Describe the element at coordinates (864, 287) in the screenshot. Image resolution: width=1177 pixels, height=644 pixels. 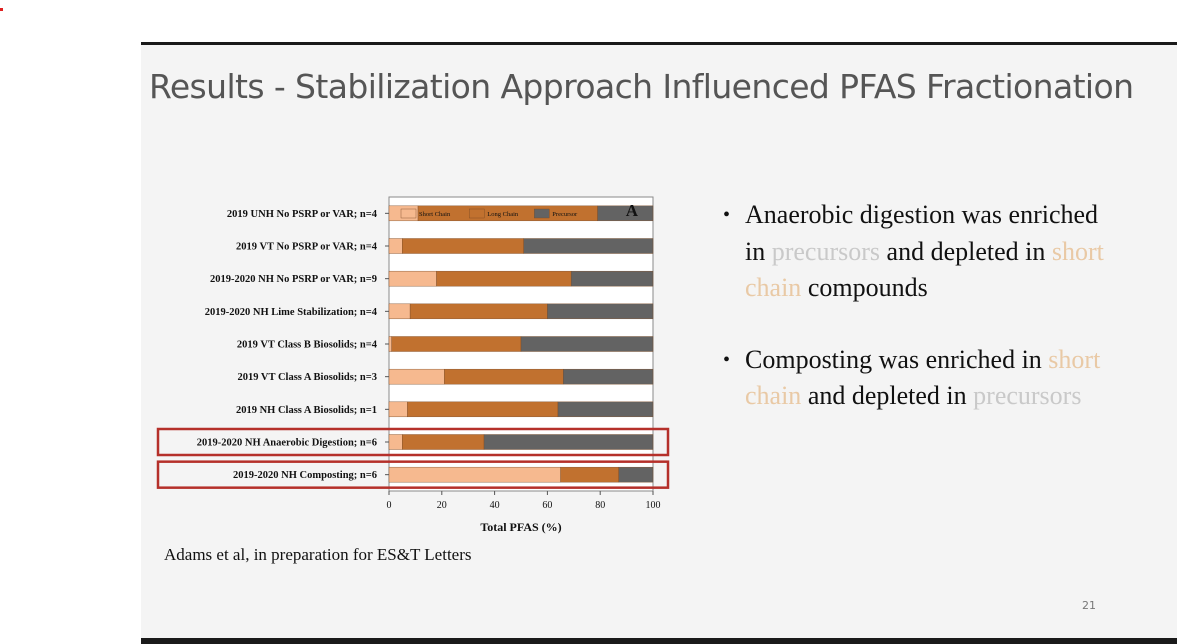
I see `bullet-text-normal: compounds` at that location.